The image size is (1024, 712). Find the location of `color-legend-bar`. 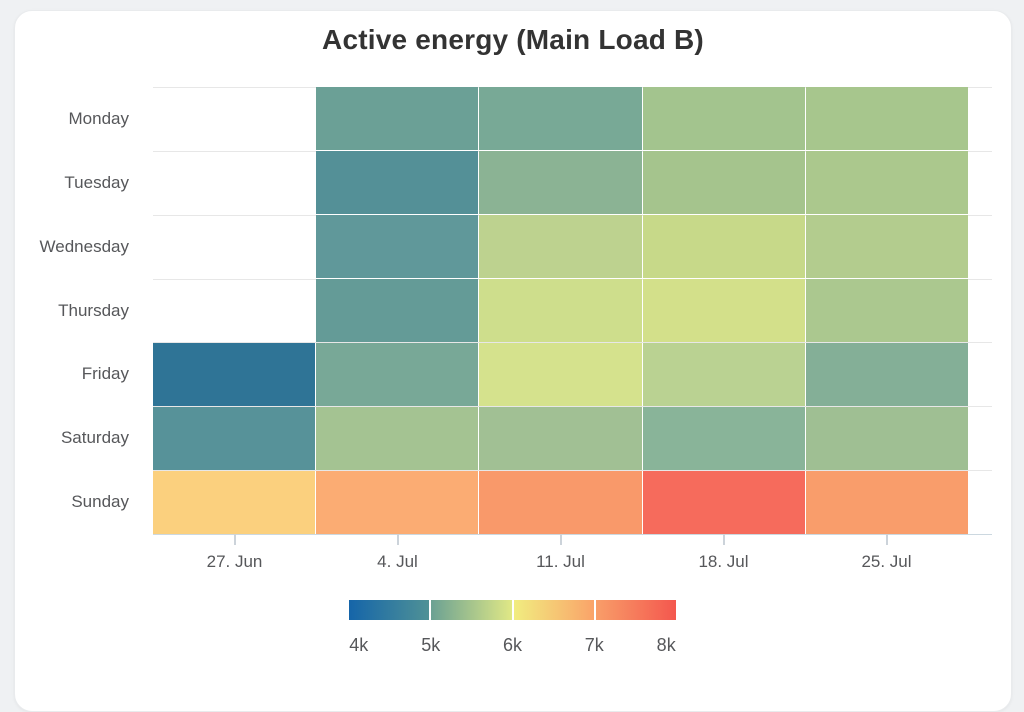

color-legend-bar is located at coordinates (512, 610).